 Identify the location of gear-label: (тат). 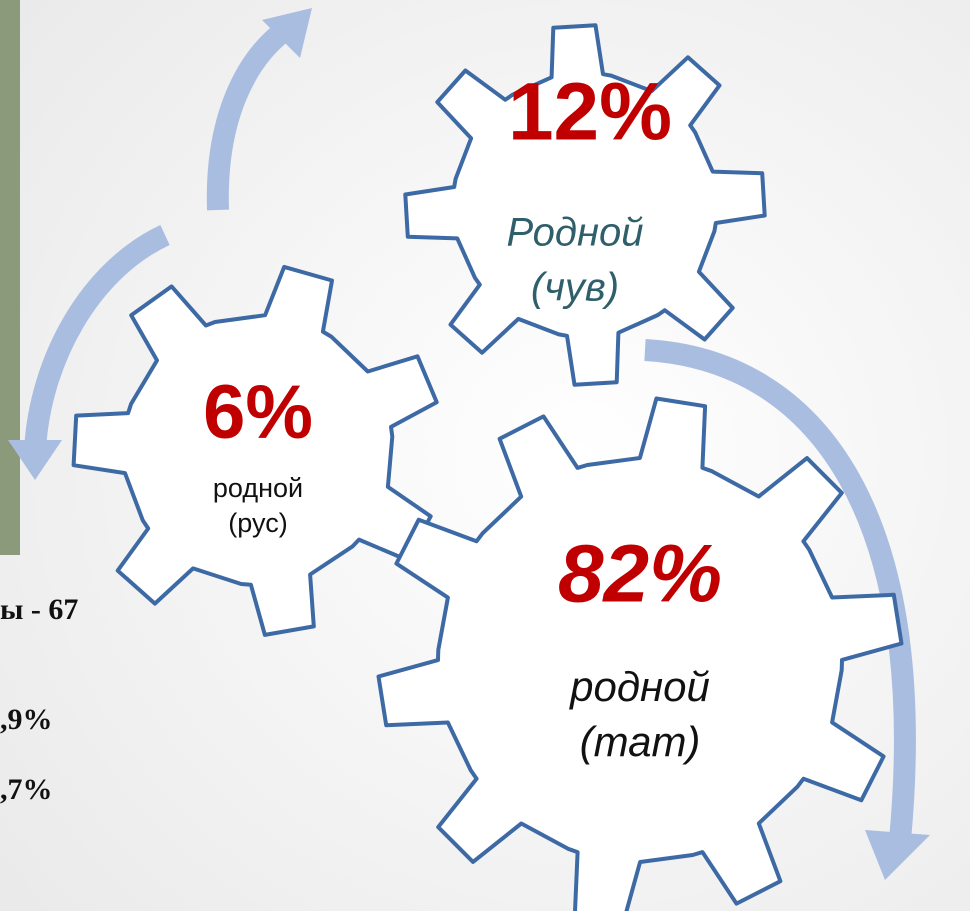
(640, 741).